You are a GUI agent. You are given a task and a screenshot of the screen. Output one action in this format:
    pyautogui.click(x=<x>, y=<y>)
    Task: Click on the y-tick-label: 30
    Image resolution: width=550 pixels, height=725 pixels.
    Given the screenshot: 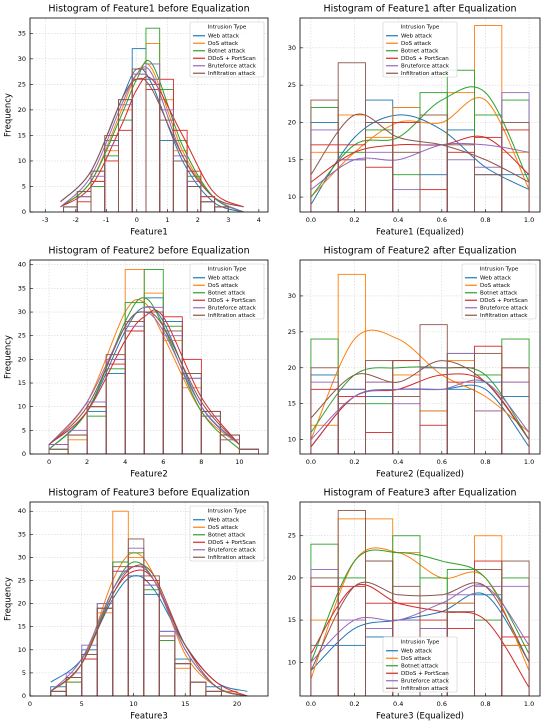 What is the action you would take?
    pyautogui.click(x=22, y=557)
    